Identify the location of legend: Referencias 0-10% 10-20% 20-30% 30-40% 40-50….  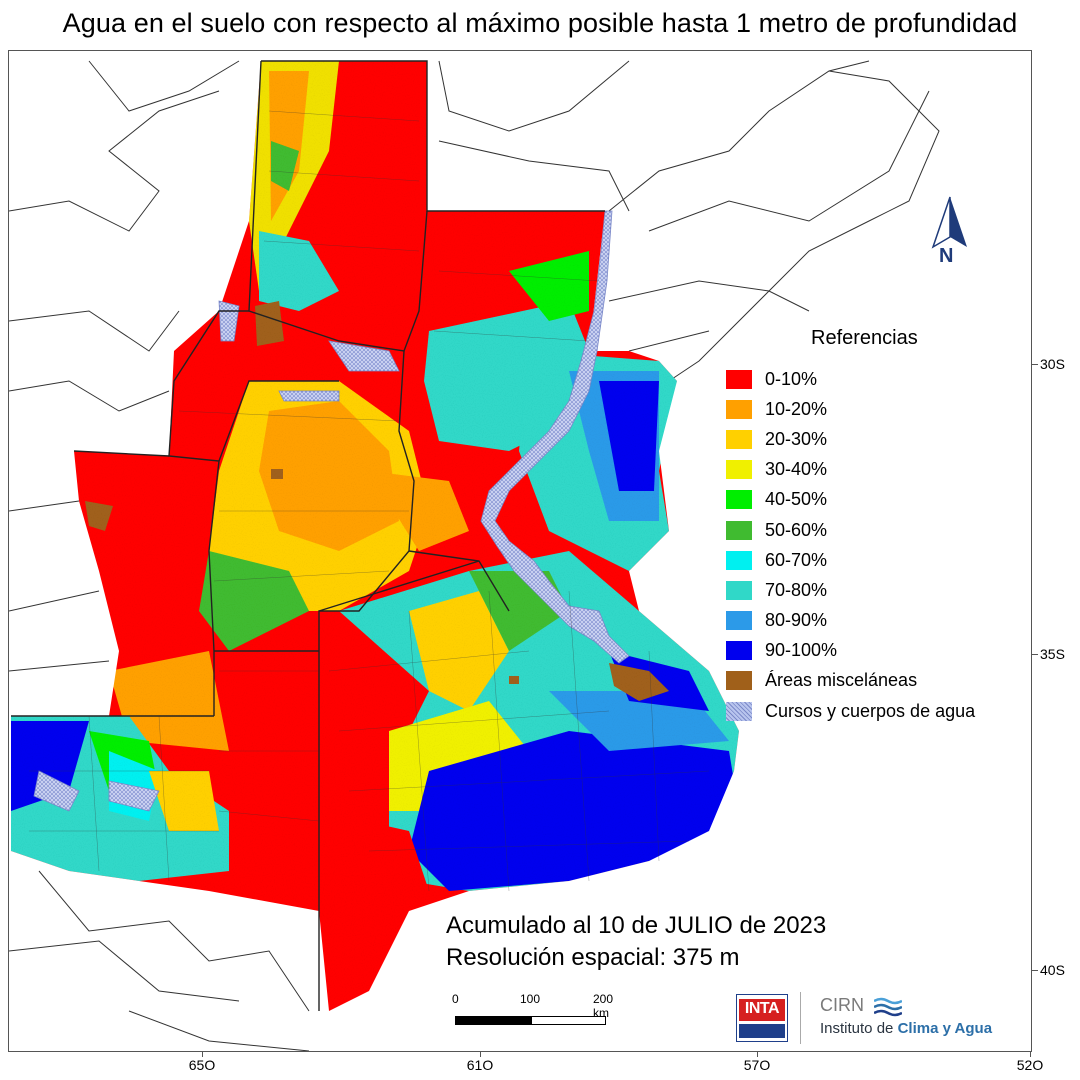
(881, 526).